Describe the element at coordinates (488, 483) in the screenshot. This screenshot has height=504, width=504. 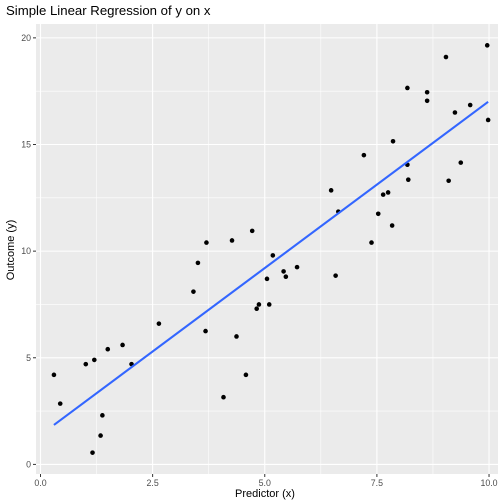
I see `x-tick-label: 10.0` at that location.